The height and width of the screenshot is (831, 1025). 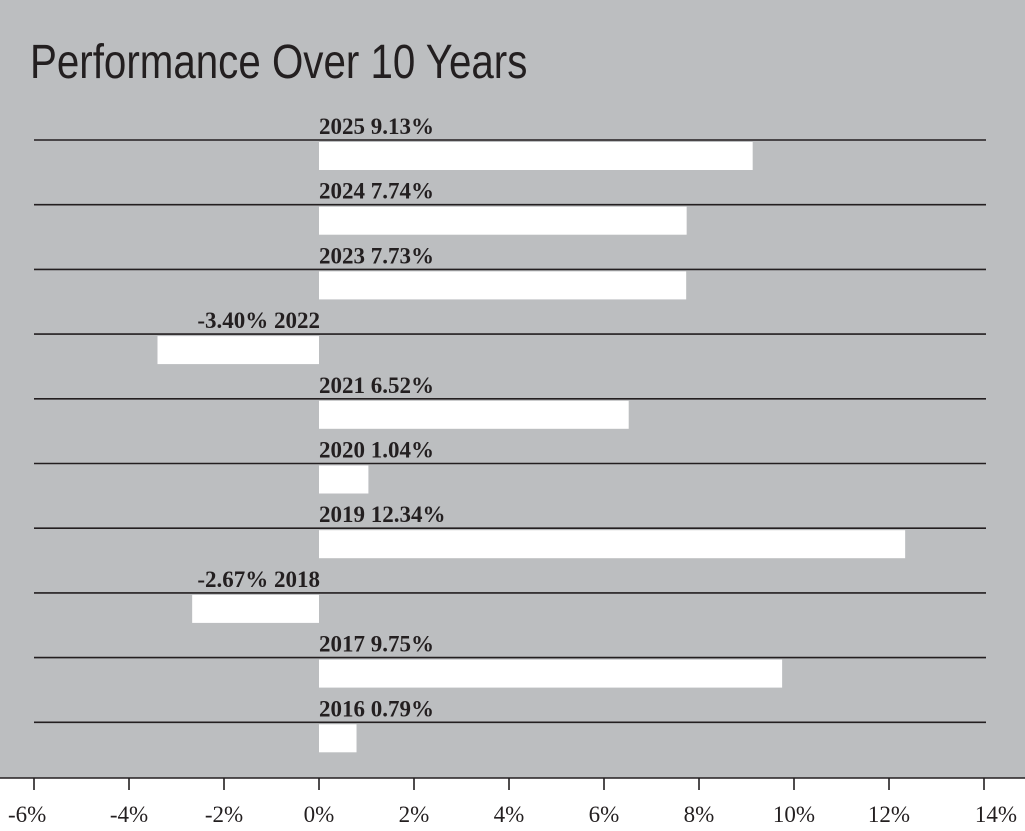 What do you see at coordinates (551, 673) in the screenshot?
I see `bar-2017` at bounding box center [551, 673].